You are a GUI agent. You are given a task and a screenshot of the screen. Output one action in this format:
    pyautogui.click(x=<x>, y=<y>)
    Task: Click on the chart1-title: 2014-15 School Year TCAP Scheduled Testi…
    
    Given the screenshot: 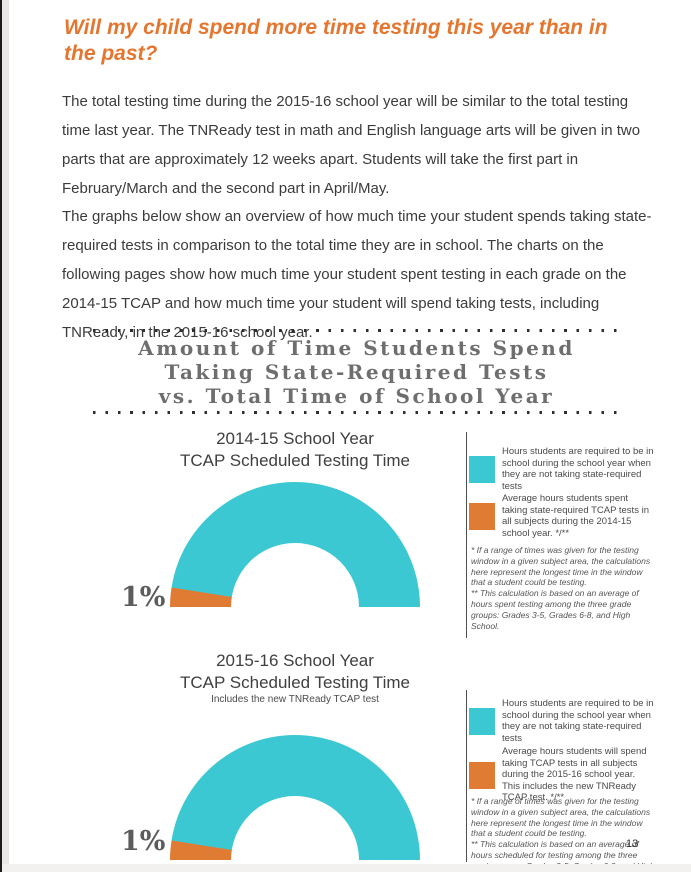 What is the action you would take?
    pyautogui.click(x=295, y=450)
    